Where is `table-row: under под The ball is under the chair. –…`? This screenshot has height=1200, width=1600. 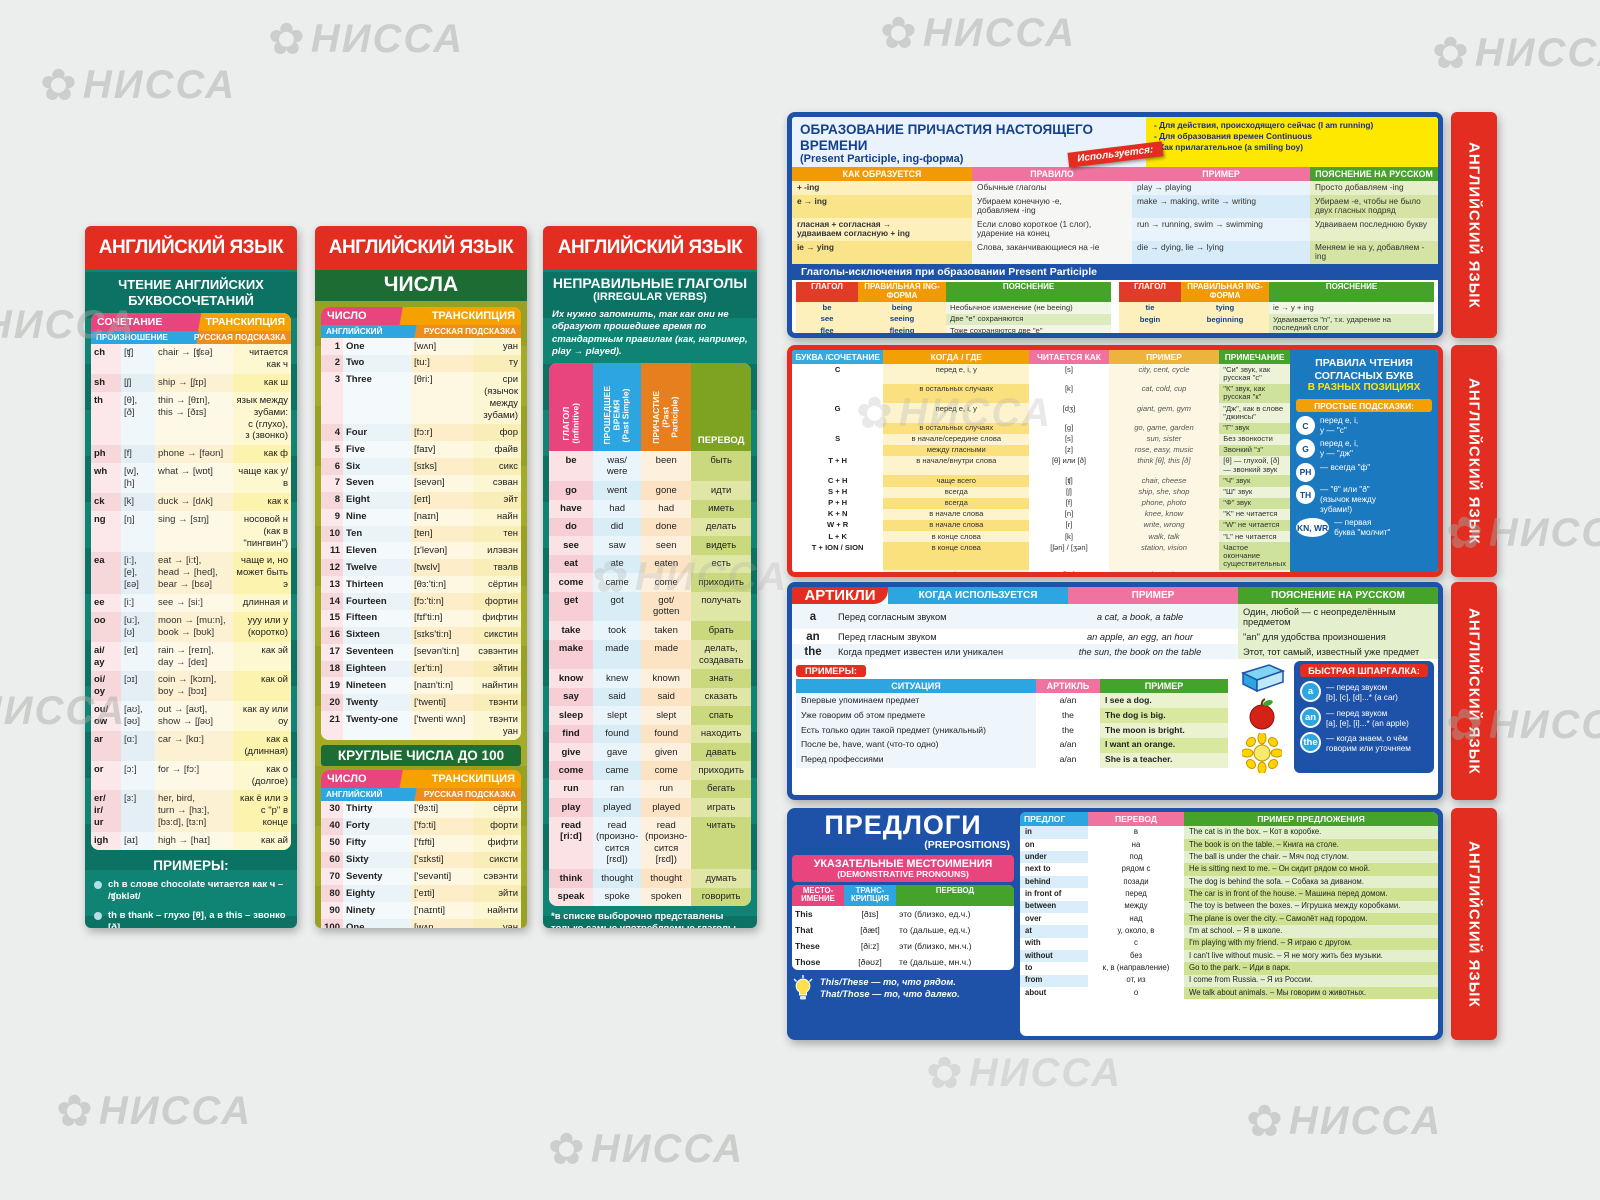
table-row: under под The ball is under the chair. –… is located at coordinates (1229, 857).